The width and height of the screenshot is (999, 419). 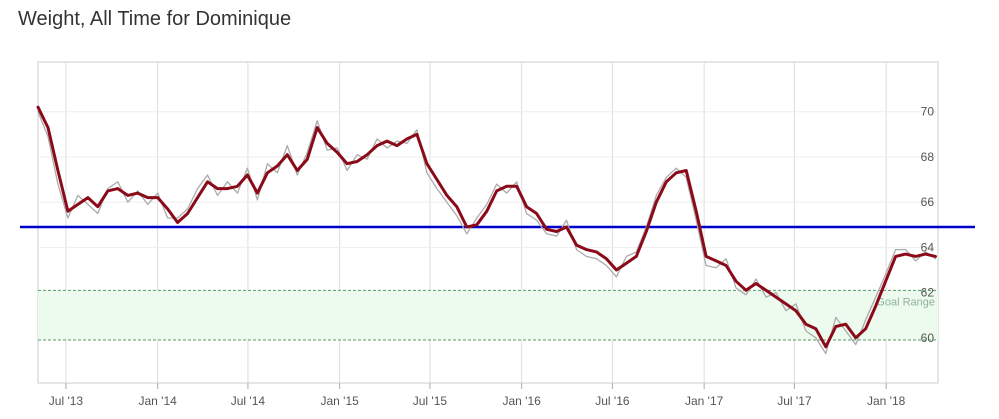 What do you see at coordinates (905, 302) in the screenshot?
I see `goal-range-label: Goal Range` at bounding box center [905, 302].